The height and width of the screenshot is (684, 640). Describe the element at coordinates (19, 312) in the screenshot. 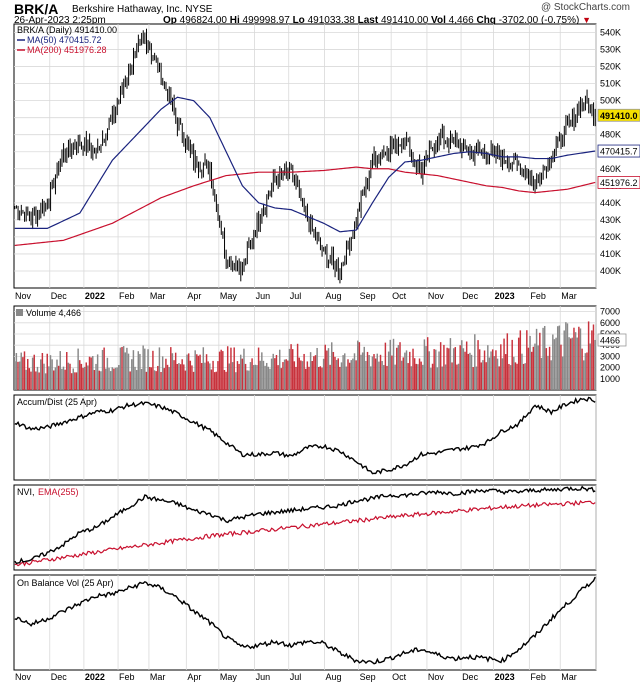

I see `volume-legend-swatch` at that location.